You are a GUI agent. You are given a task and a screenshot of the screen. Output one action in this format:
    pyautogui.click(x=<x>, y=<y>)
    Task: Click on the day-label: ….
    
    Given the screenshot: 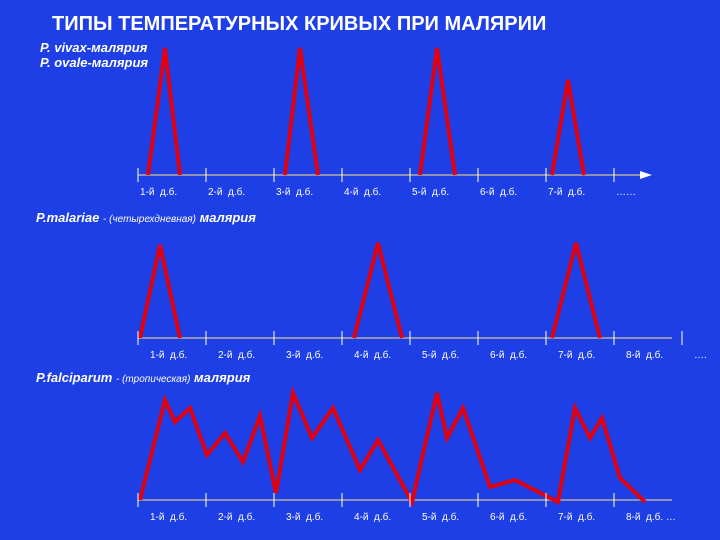 What is the action you would take?
    pyautogui.click(x=700, y=355)
    